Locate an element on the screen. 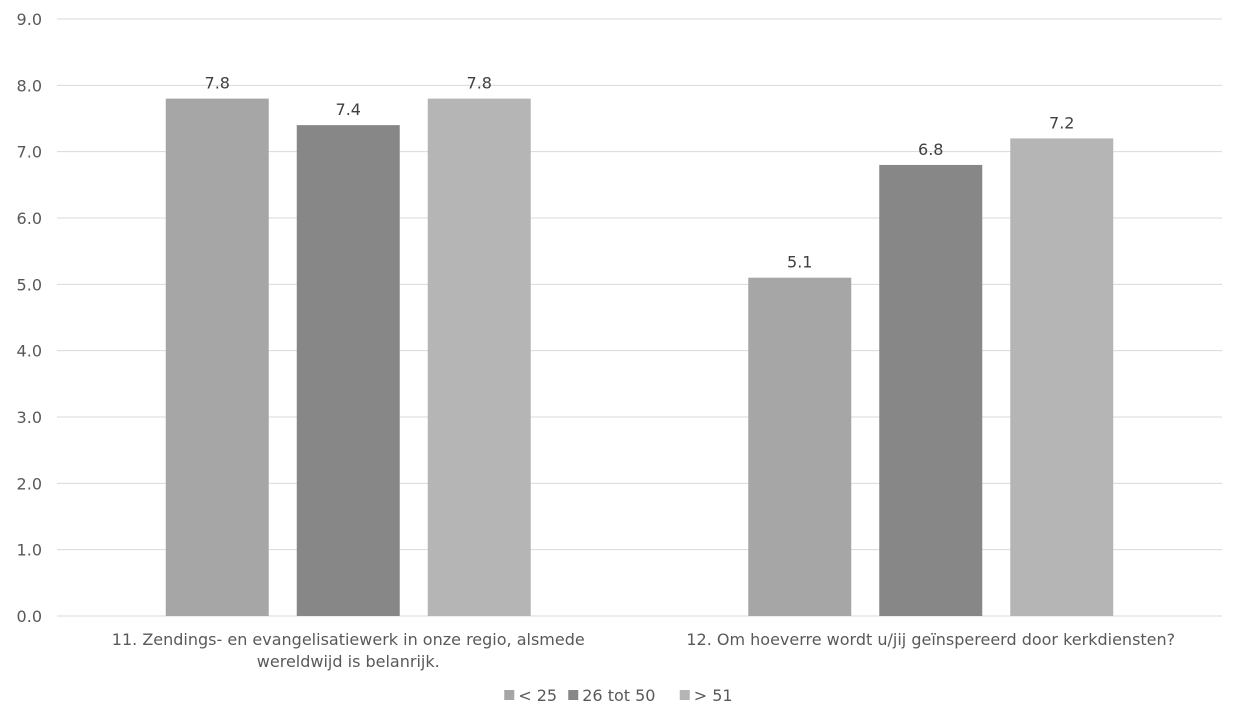  y-tick-label: 0.0 is located at coordinates (29, 616).